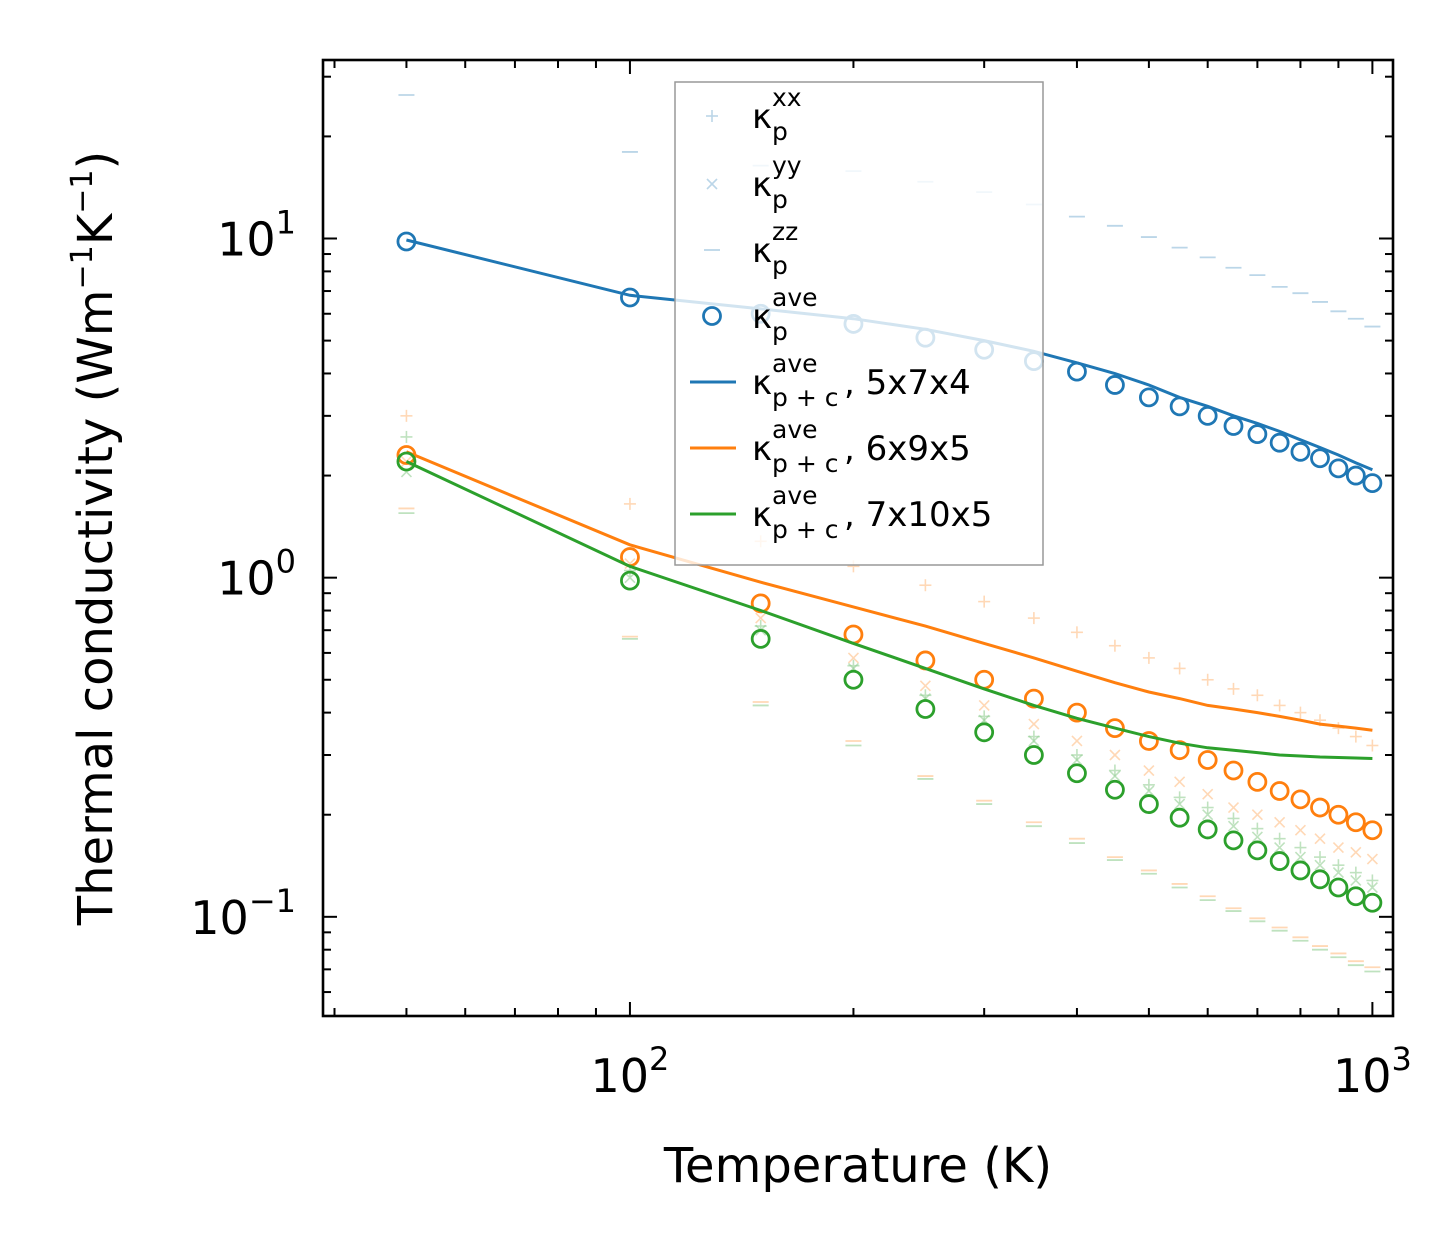 The height and width of the screenshot is (1254, 1454). Describe the element at coordinates (246, 579) in the screenshot. I see `y-tick-label-base: 10` at that location.